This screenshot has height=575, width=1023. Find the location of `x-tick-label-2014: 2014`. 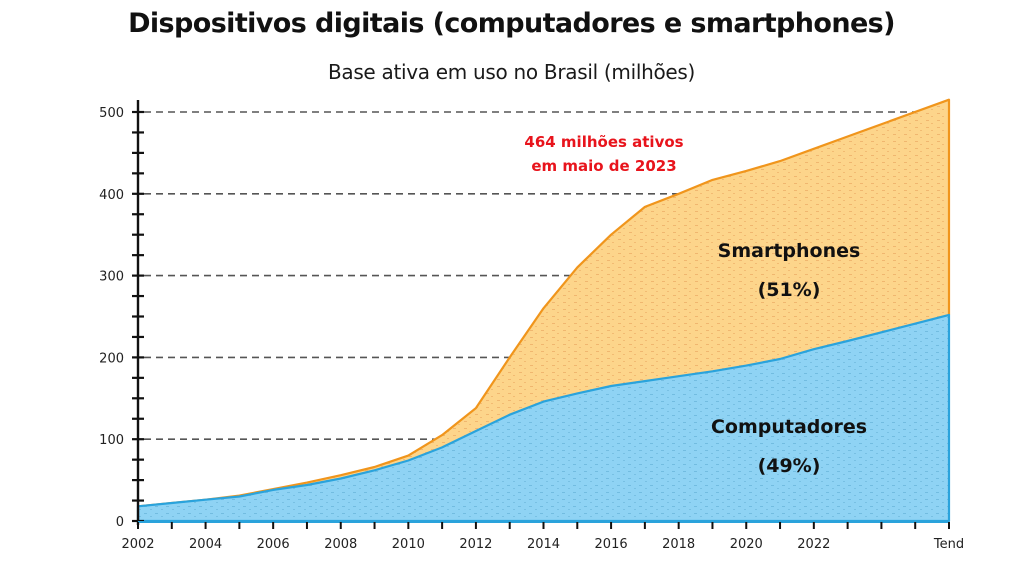

x-tick-label-2014: 2014 is located at coordinates (543, 544).